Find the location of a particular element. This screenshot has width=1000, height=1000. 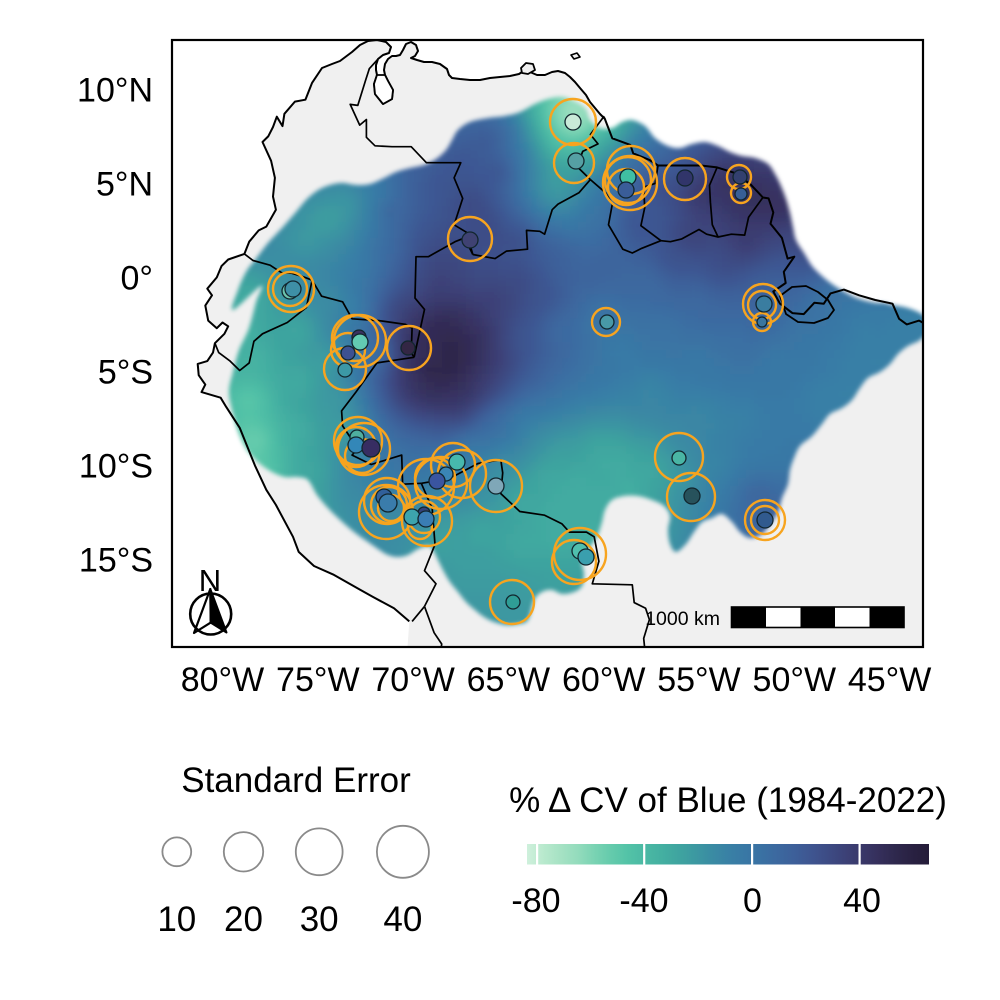

svg-text: 15°S is located at coordinates (116, 560).